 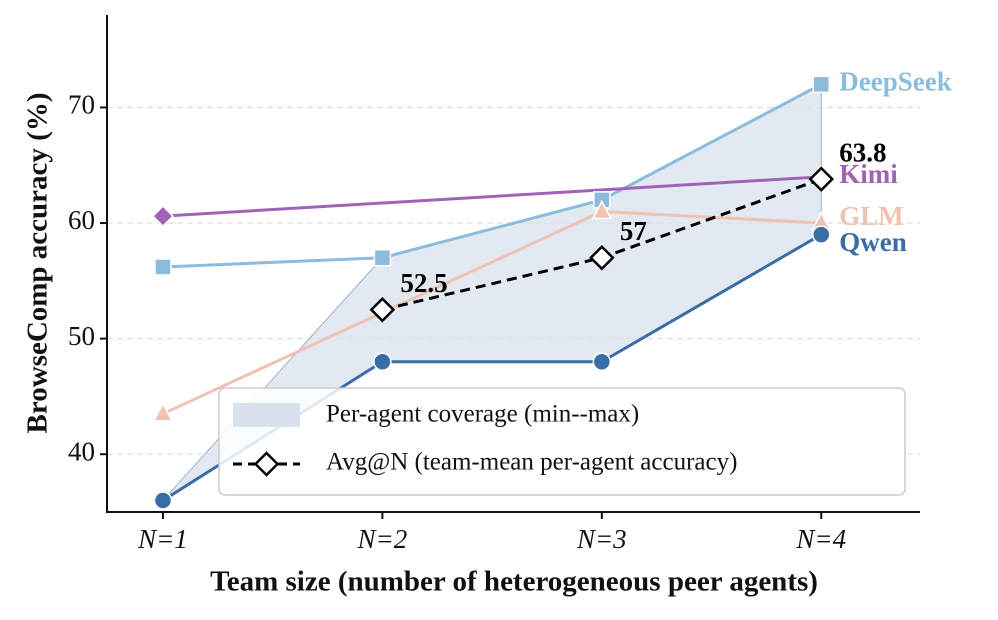 What do you see at coordinates (38, 263) in the screenshot?
I see `y-axis-title: BrowseComp accuracy (%)` at bounding box center [38, 263].